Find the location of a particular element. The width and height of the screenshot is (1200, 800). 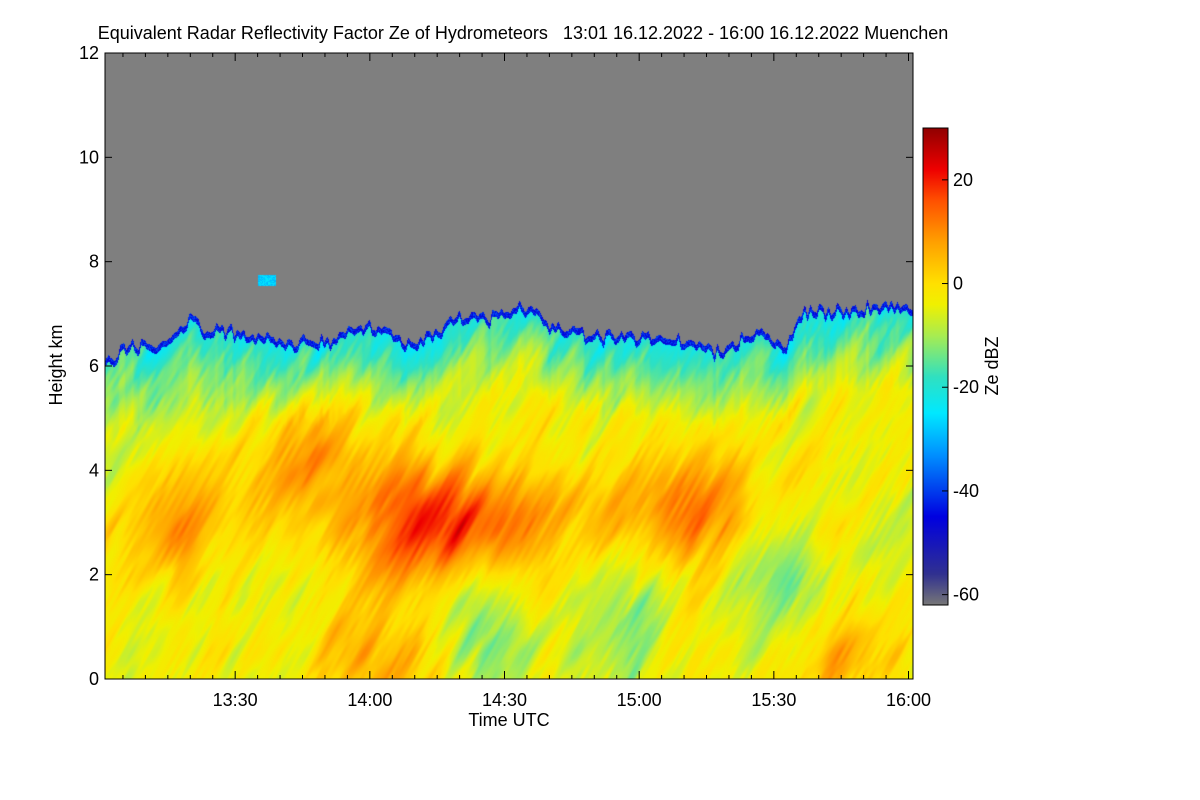

y-tick-label: 12 is located at coordinates (89, 53).